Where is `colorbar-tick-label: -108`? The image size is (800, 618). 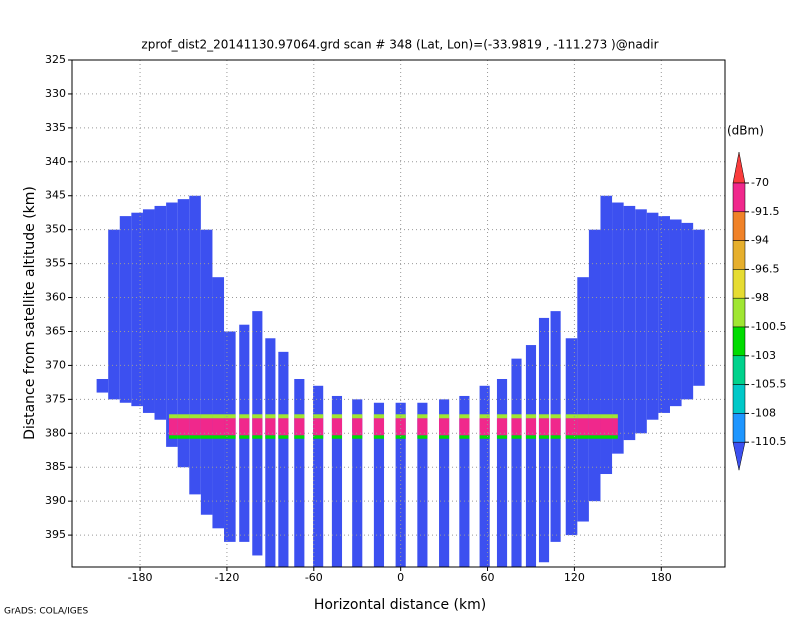 colorbar-tick-label: -108 is located at coordinates (763, 412).